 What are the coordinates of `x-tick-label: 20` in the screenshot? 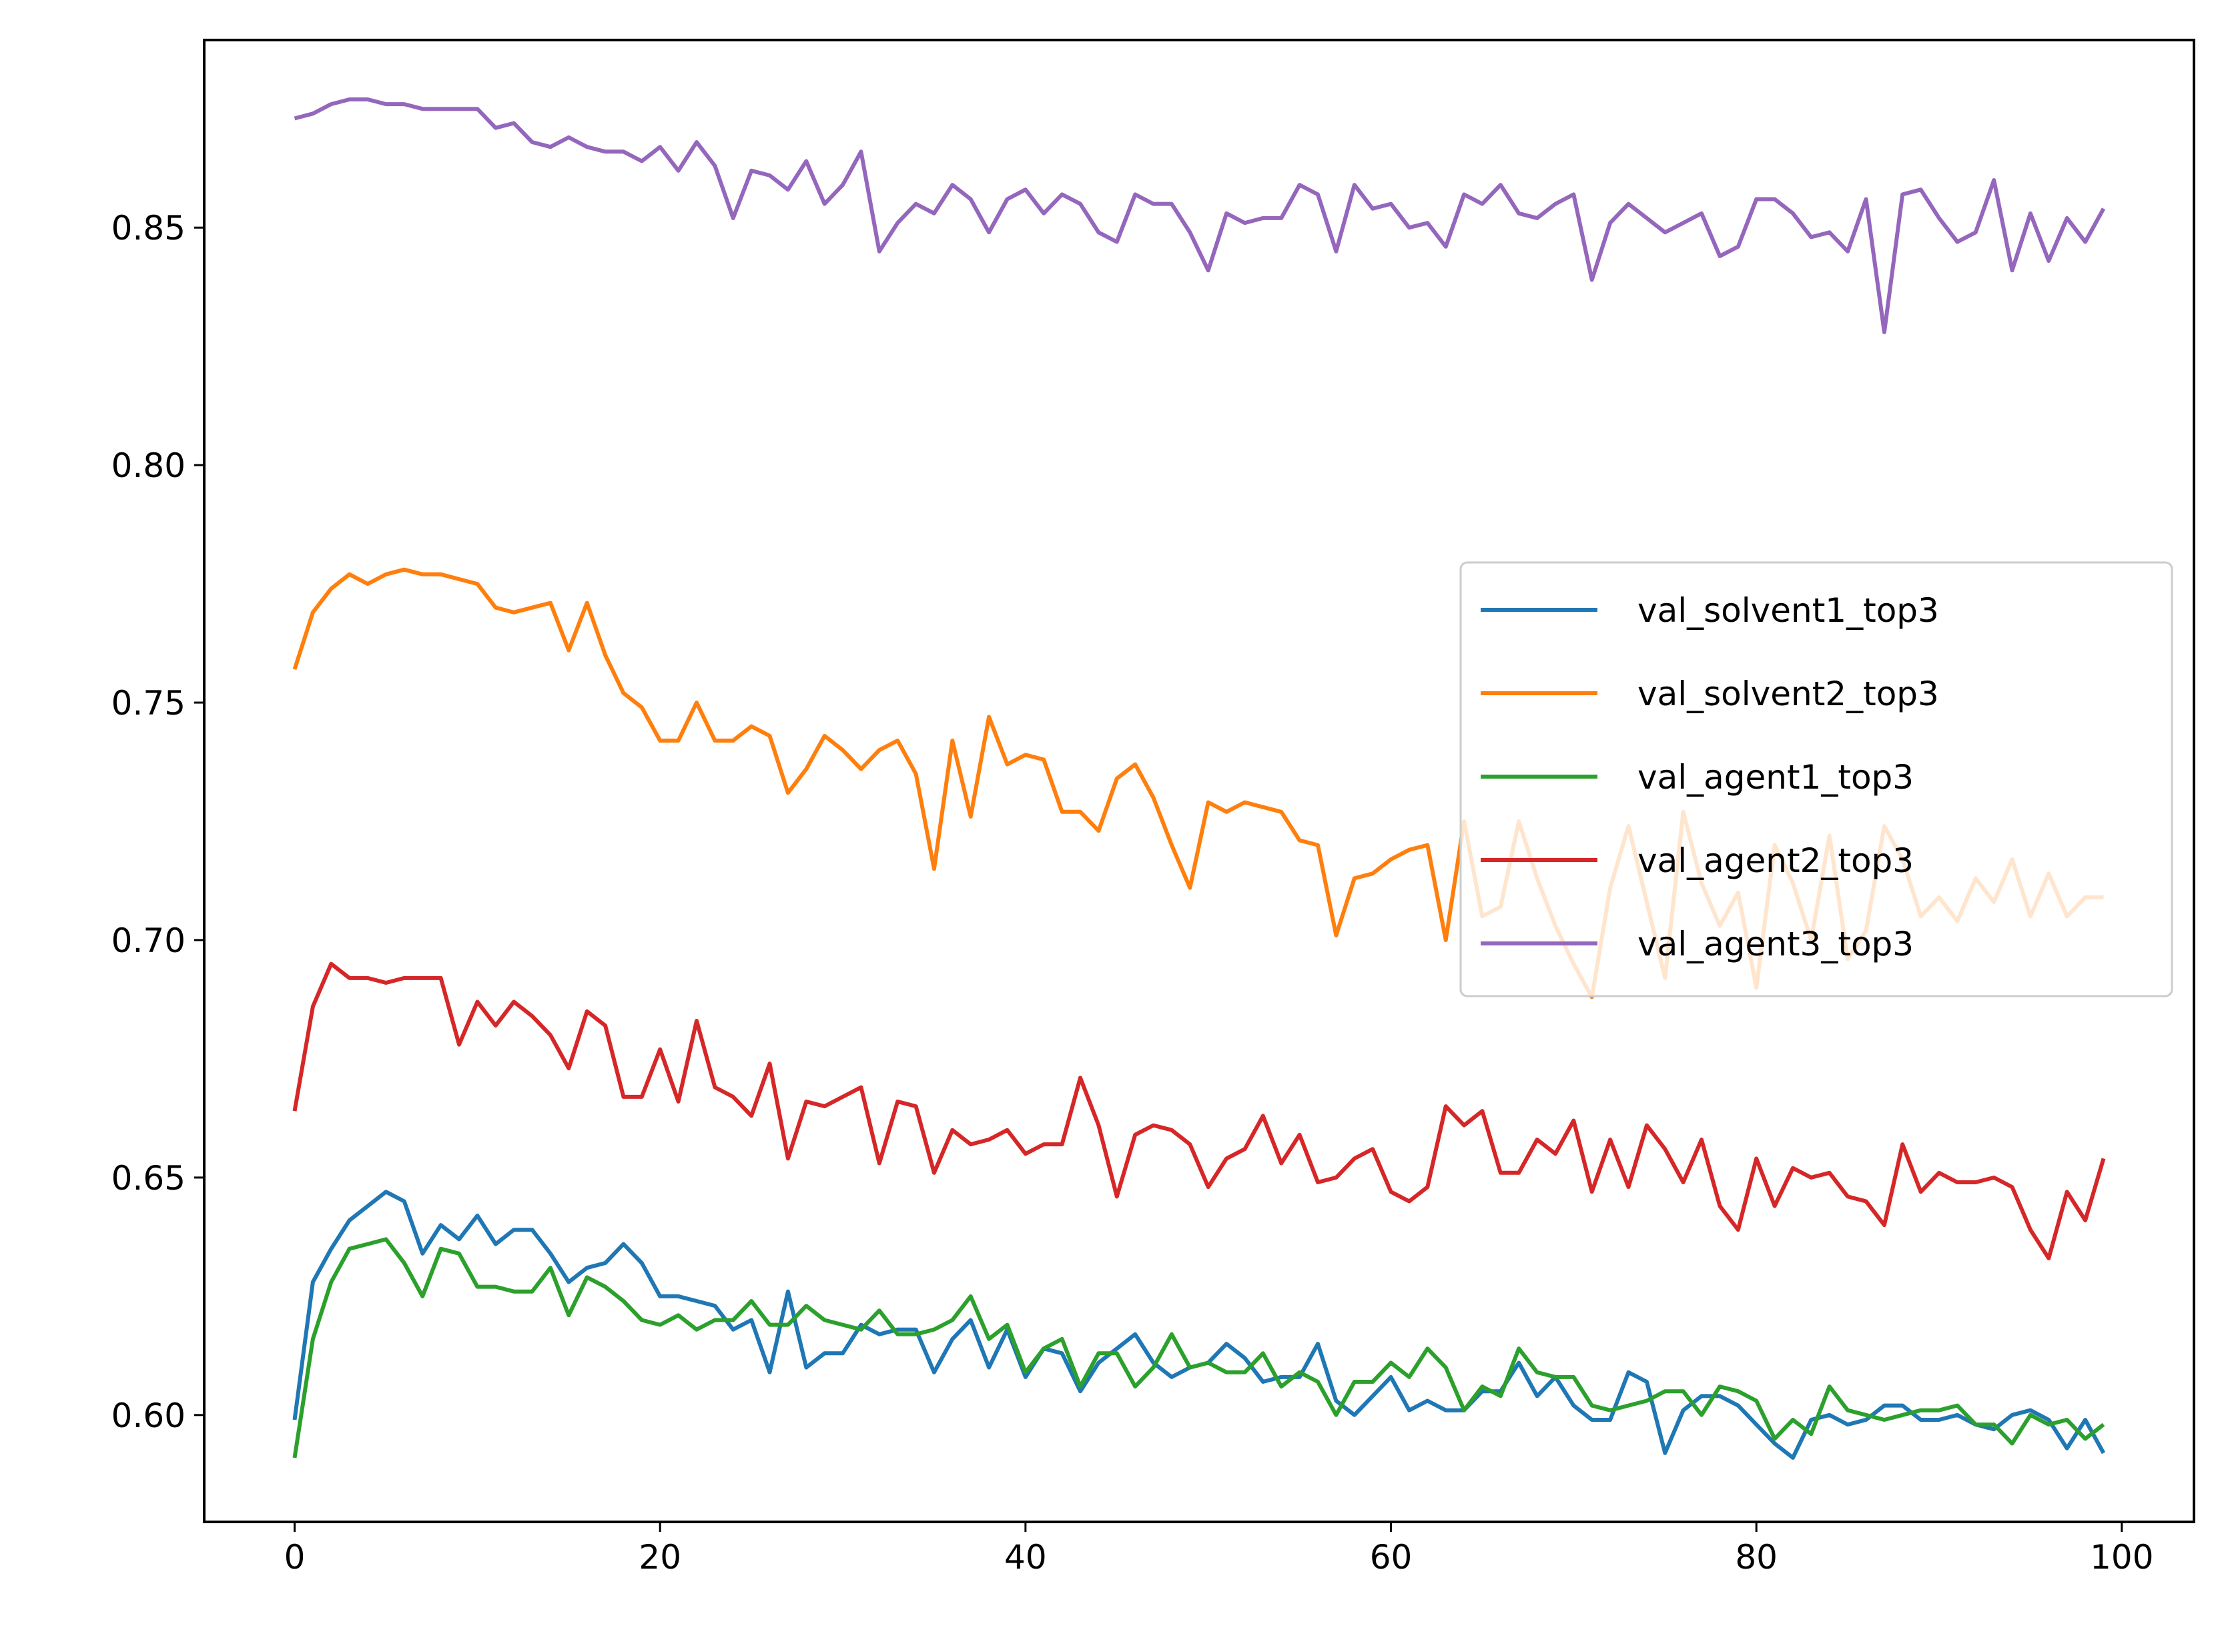 It's located at (660, 1557).